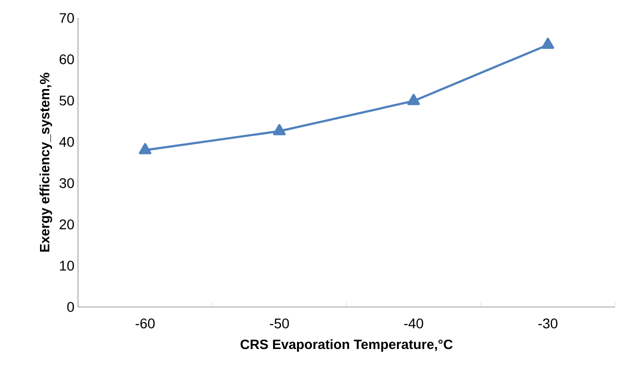  I want to click on y-tick-label: 60, so click(67, 59).